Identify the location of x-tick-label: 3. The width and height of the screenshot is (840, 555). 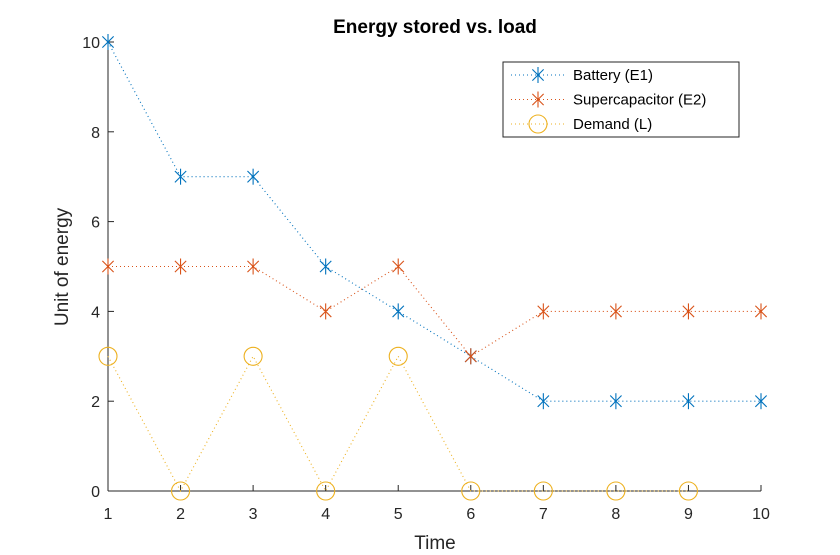
(253, 514).